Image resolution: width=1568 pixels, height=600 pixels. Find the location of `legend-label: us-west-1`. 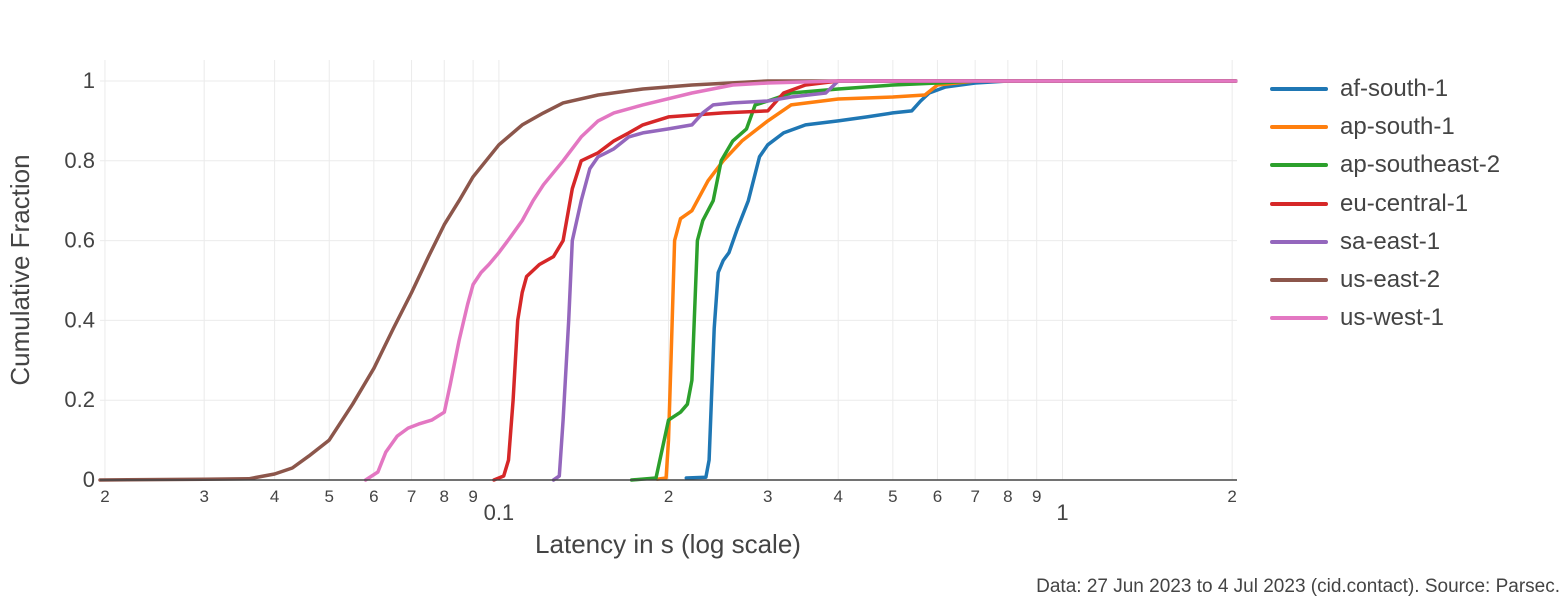

legend-label: us-west-1 is located at coordinates (1392, 318).